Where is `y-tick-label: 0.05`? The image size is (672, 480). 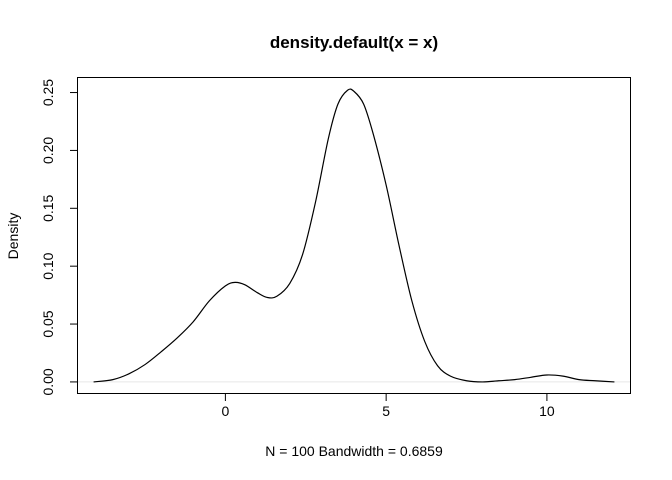 y-tick-label: 0.05 is located at coordinates (48, 323).